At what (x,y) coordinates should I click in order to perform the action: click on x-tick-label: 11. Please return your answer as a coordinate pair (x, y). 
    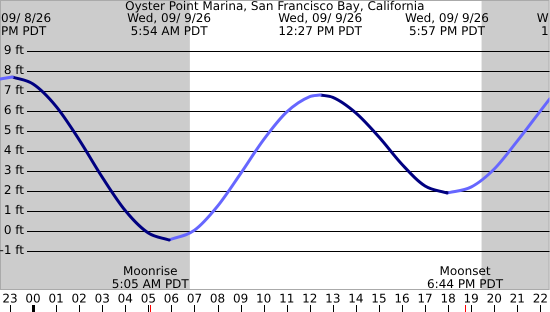
    Looking at the image, I should click on (286, 298).